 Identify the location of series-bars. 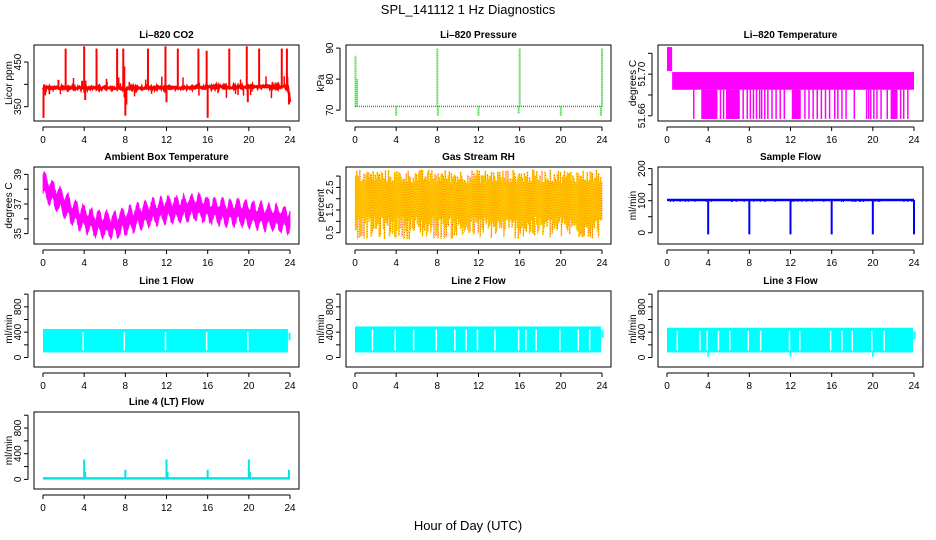
(478, 204).